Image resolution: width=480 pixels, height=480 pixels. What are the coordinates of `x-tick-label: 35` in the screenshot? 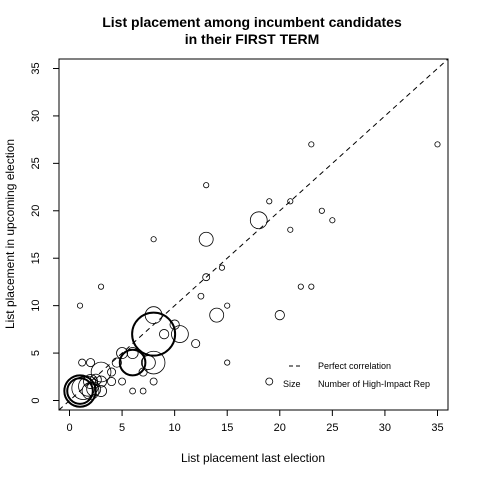 It's located at (437, 428).